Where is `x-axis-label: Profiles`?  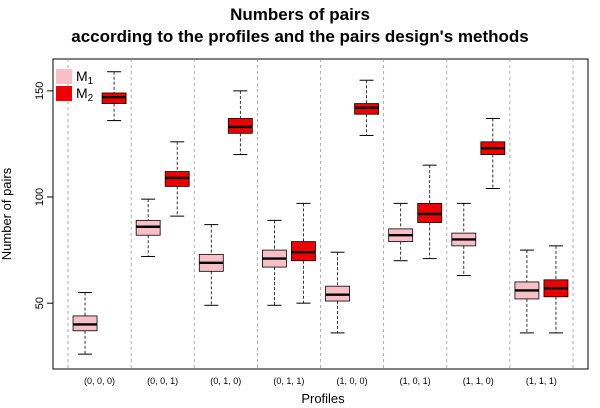 x-axis-label: Profiles is located at coordinates (323, 398).